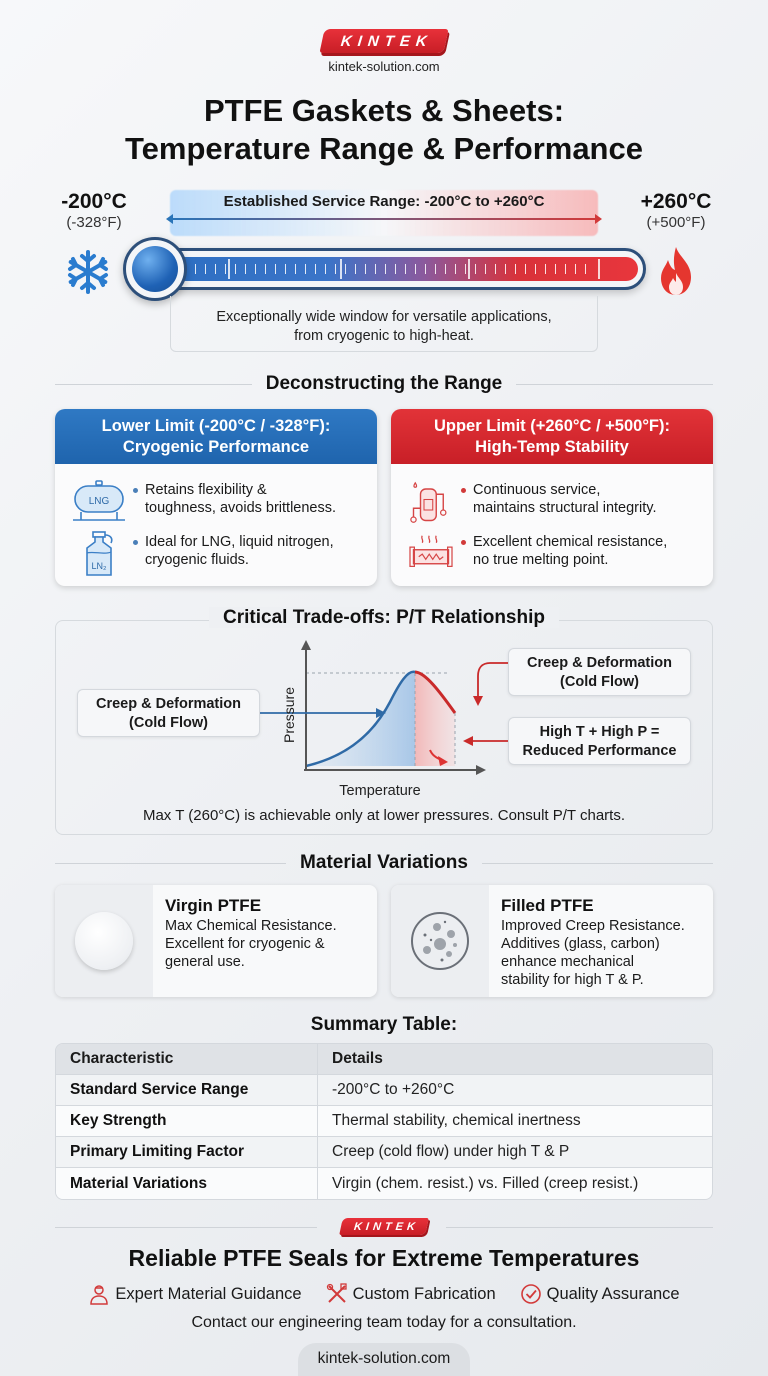 The height and width of the screenshot is (1376, 768). Describe the element at coordinates (384, 384) in the screenshot. I see `section-heading-deconstruct: Deconstructing the Range` at that location.